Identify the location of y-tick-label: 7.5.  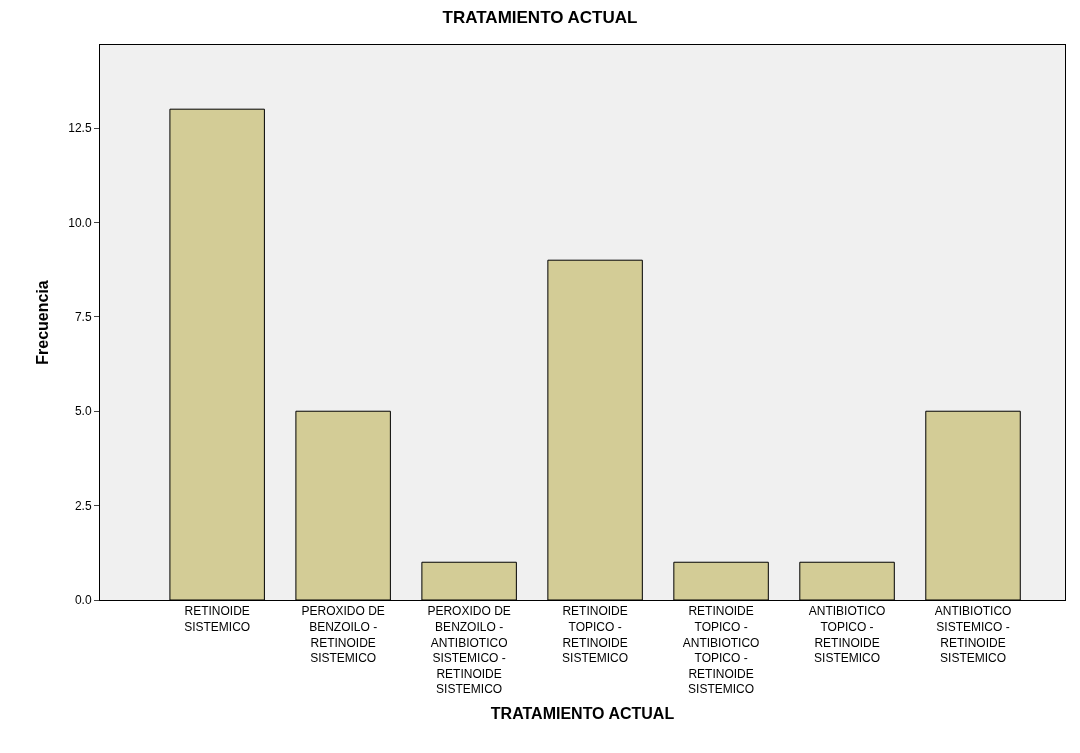
(83, 317).